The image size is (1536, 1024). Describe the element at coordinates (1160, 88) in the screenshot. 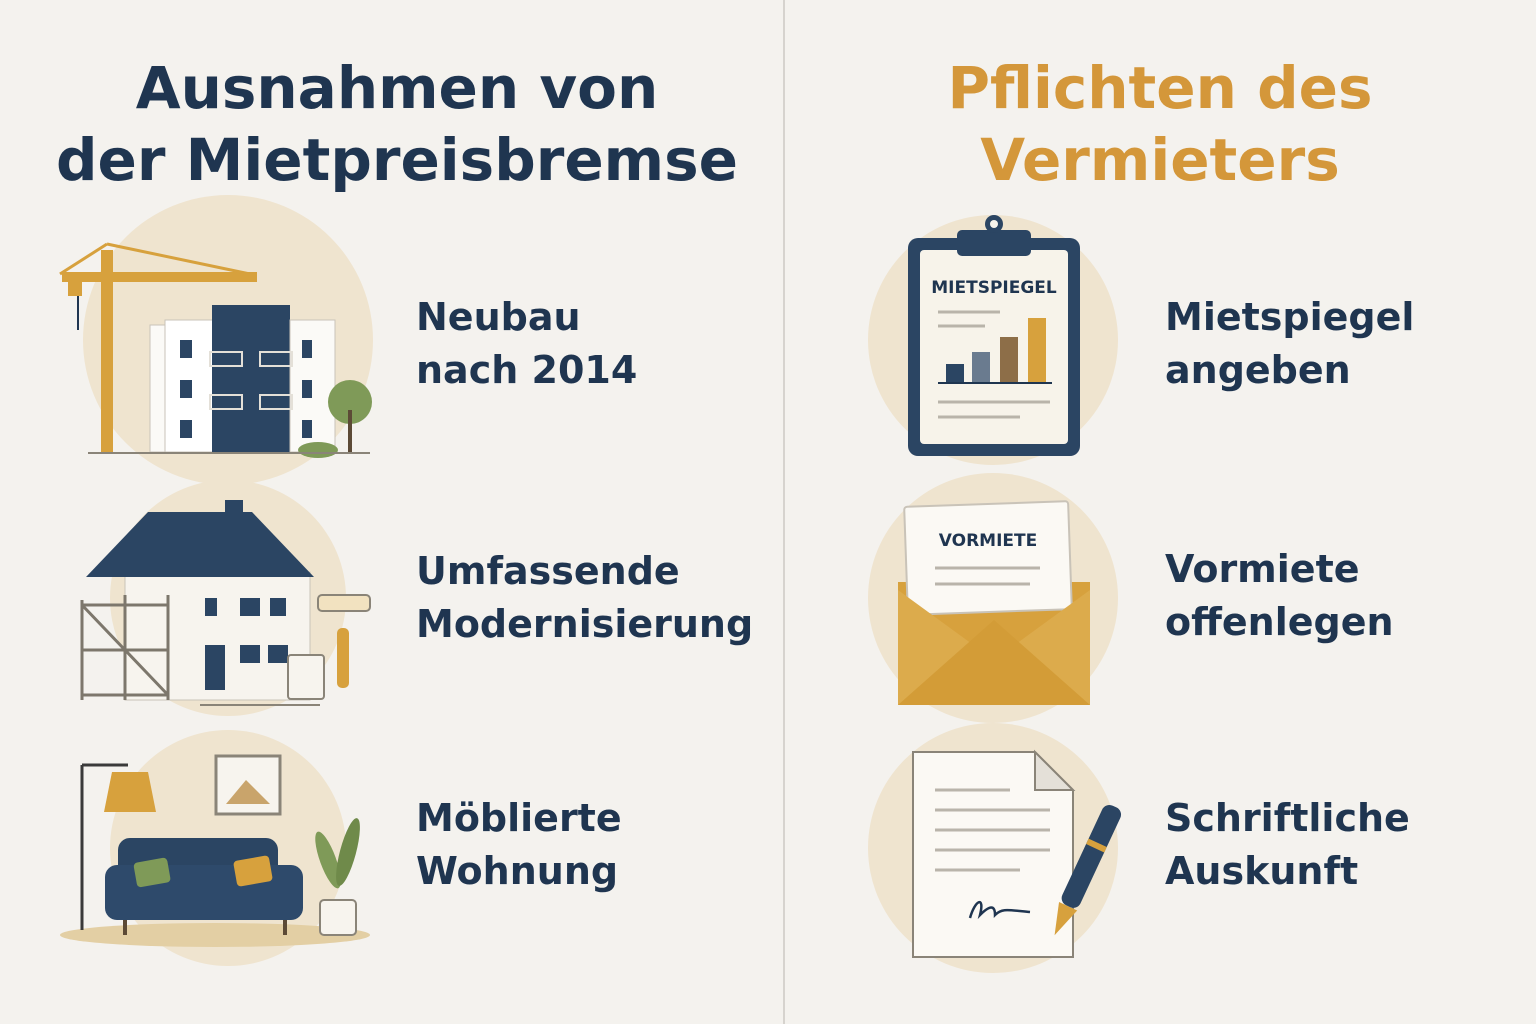

I see `right-title: Pflichten des` at that location.